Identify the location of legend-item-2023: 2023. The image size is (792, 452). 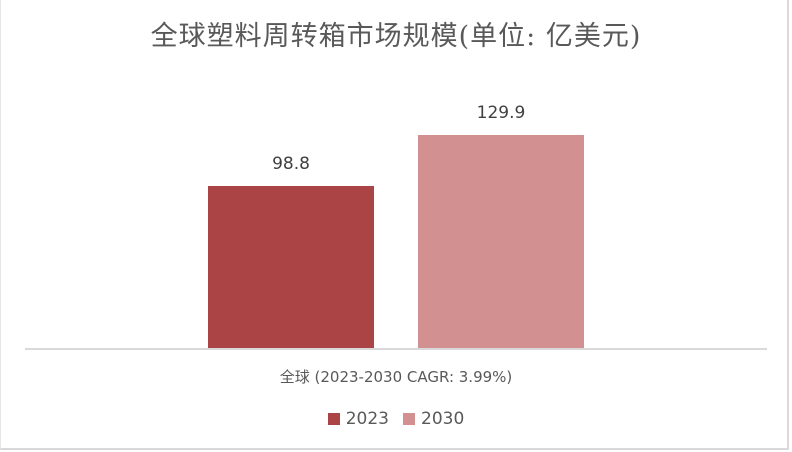
(358, 419).